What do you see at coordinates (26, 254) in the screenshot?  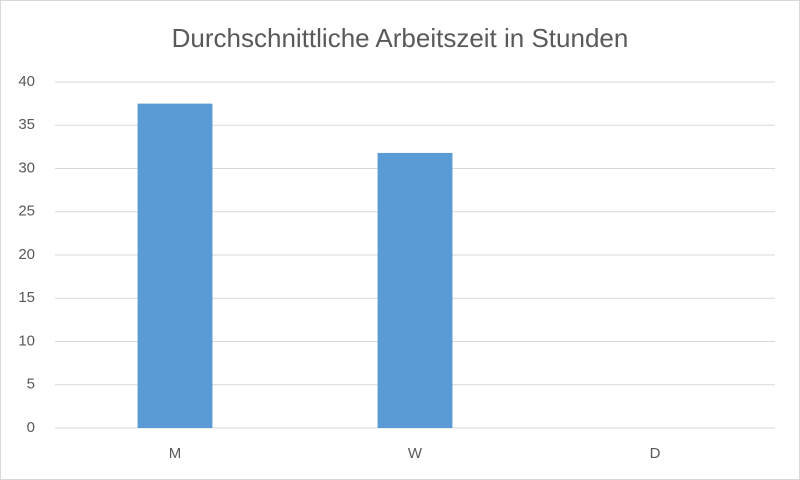 I see `y-tick-label: 20` at bounding box center [26, 254].